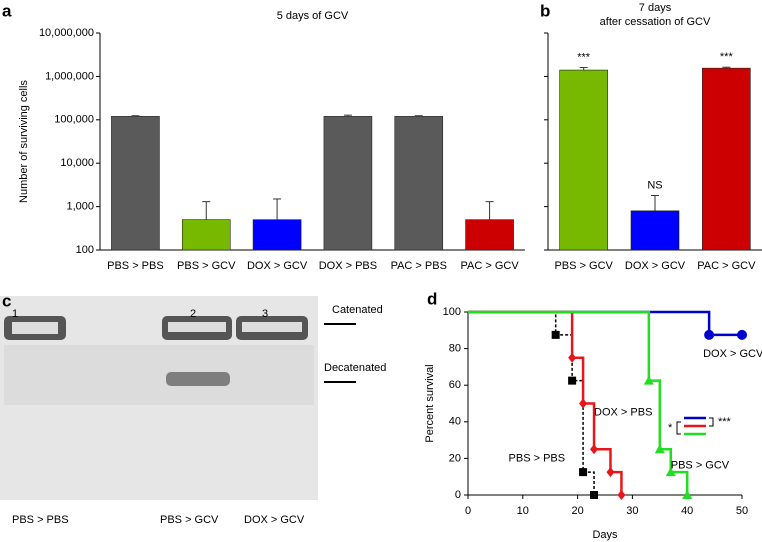 This screenshot has width=762, height=542. Describe the element at coordinates (537, 458) in the screenshot. I see `series-label: PBS > PBS` at that location.